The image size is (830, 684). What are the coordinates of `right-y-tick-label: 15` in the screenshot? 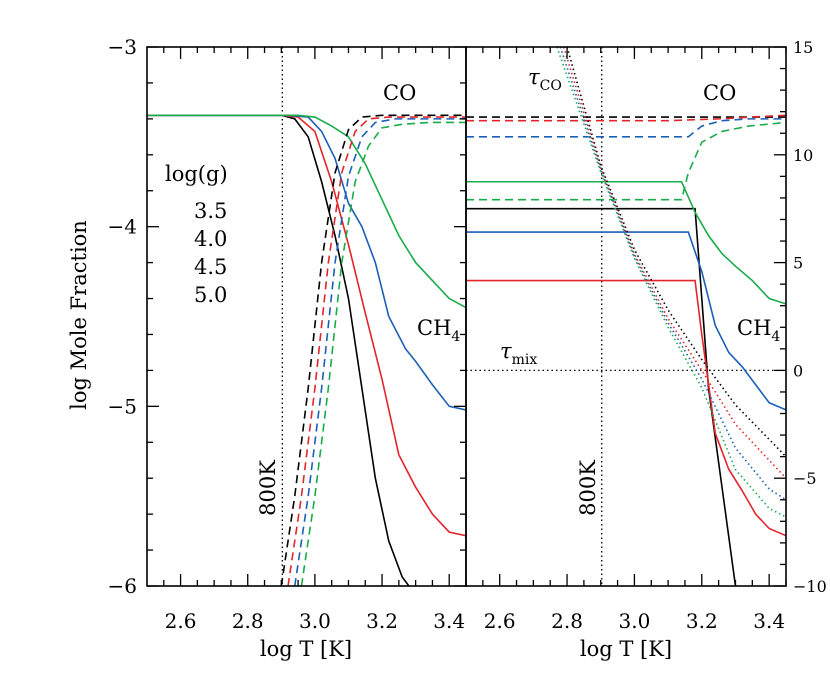 It's located at (803, 47).